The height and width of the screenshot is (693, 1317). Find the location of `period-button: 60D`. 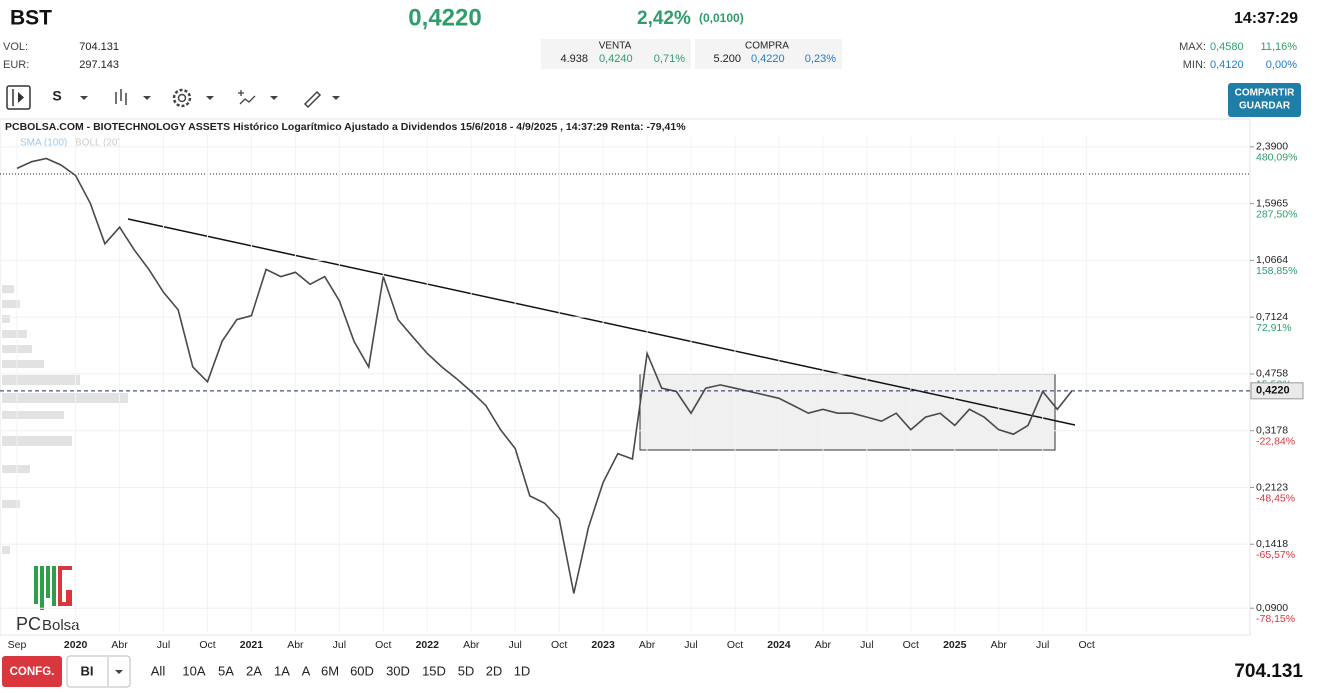

period-button: 60D is located at coordinates (362, 670).